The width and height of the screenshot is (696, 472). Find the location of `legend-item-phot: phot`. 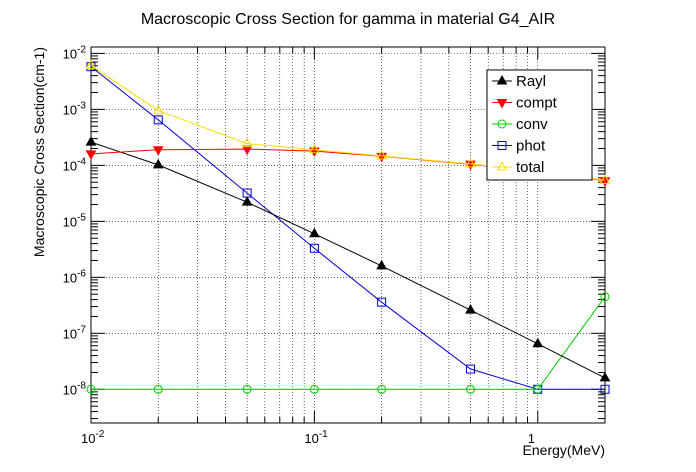

legend-item-phot: phot is located at coordinates (519, 146).